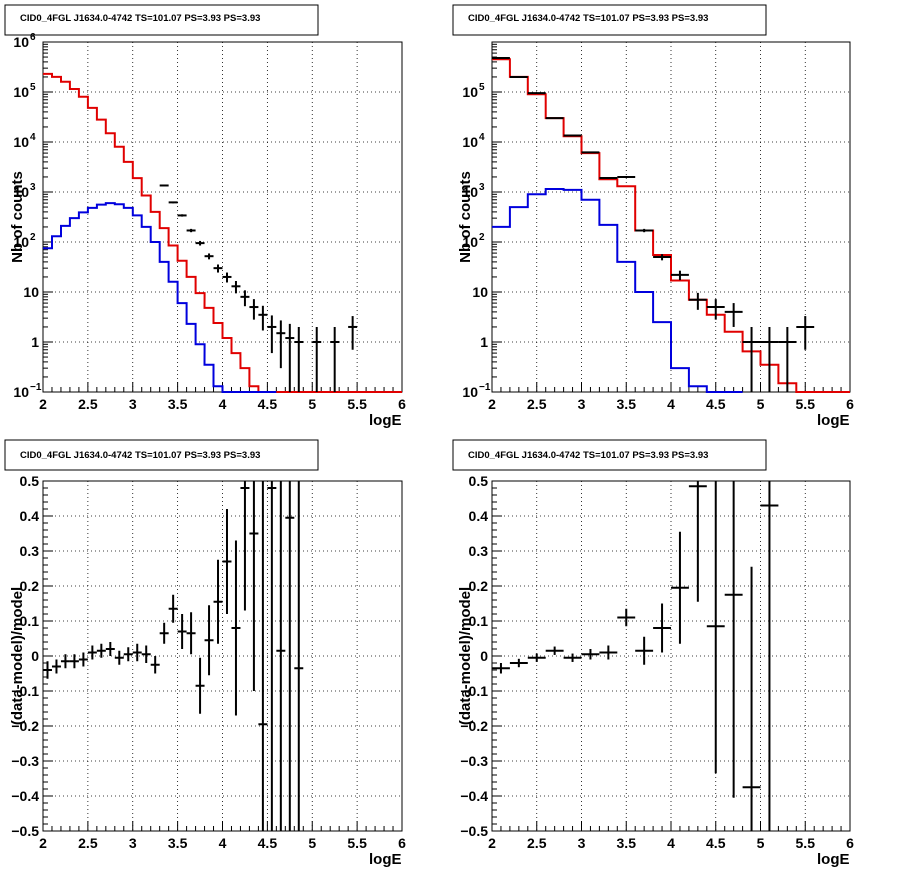 The height and width of the screenshot is (875, 898). What do you see at coordinates (48, 656) in the screenshot?
I see `y-ticks` at bounding box center [48, 656].